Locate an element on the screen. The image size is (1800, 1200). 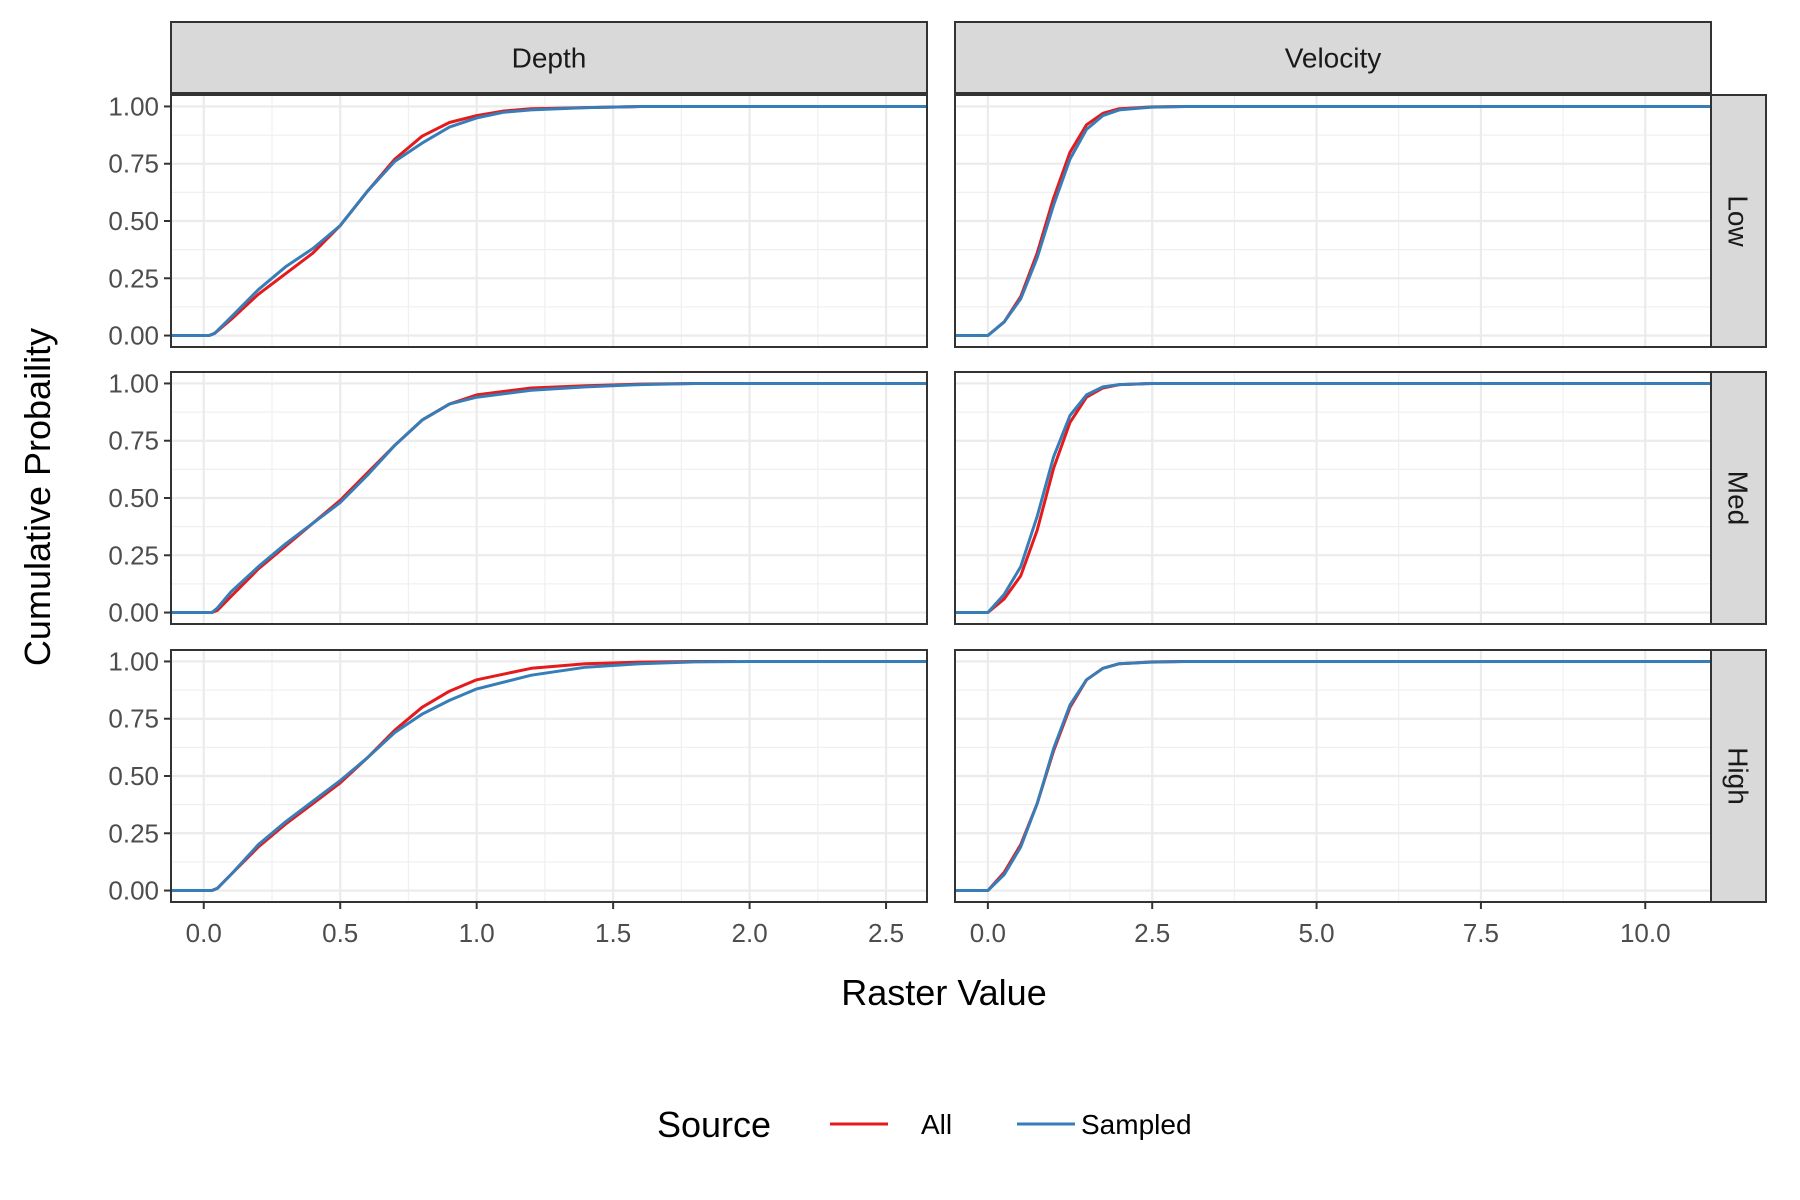
panel-med-depth: 0.00 0.25 0.50 0.75 1.00 is located at coordinates (518, 498).